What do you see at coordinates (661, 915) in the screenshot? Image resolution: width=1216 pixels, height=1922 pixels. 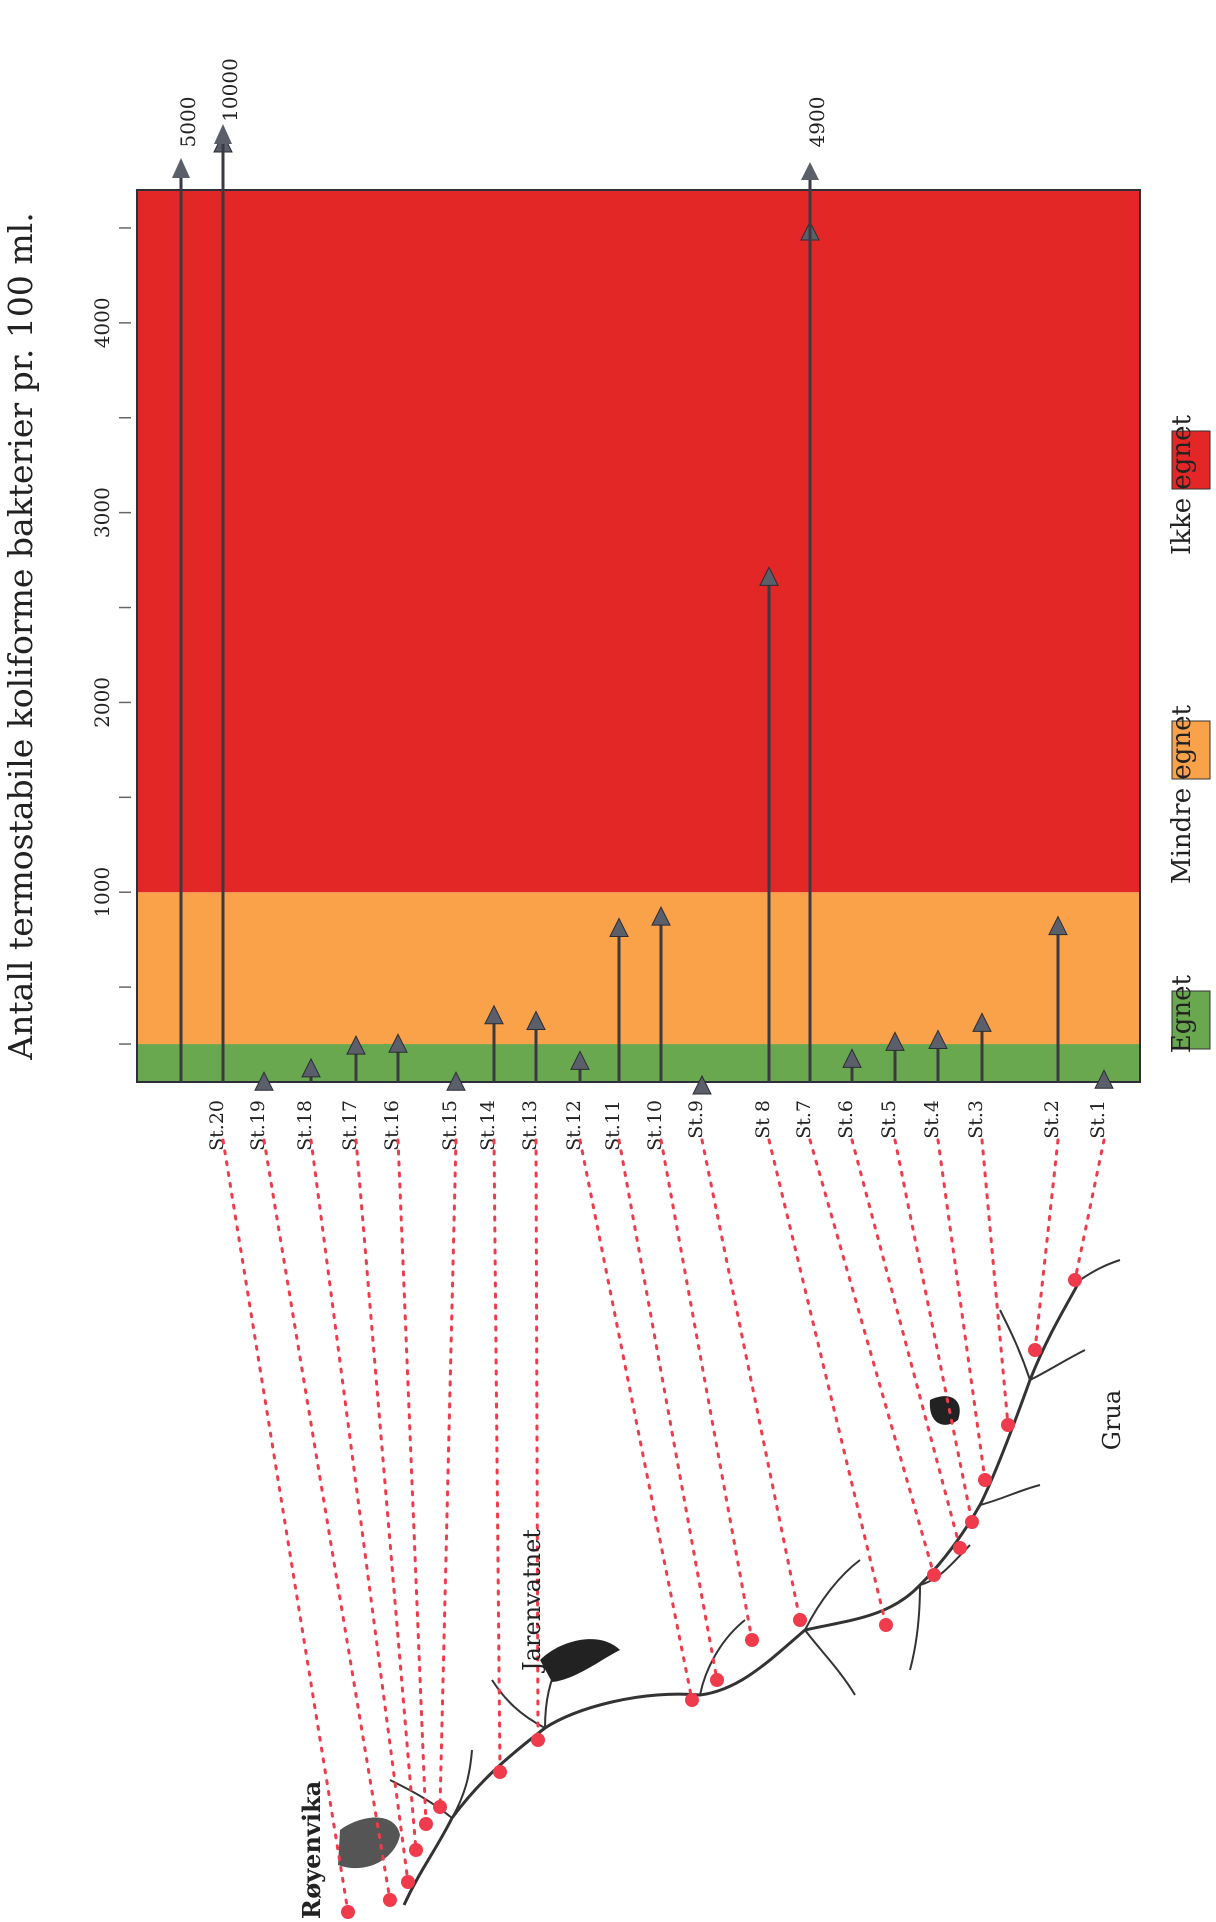 I see `arrow-head-st10` at bounding box center [661, 915].